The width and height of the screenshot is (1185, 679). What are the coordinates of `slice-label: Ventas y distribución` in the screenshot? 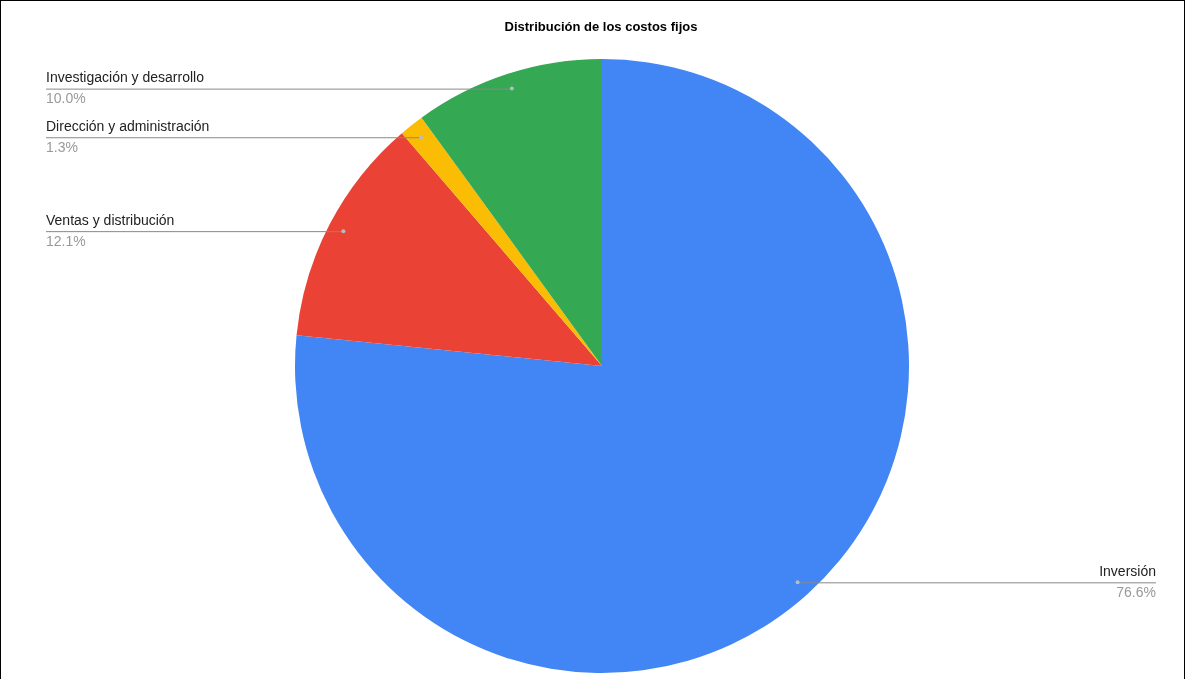 It's located at (110, 220).